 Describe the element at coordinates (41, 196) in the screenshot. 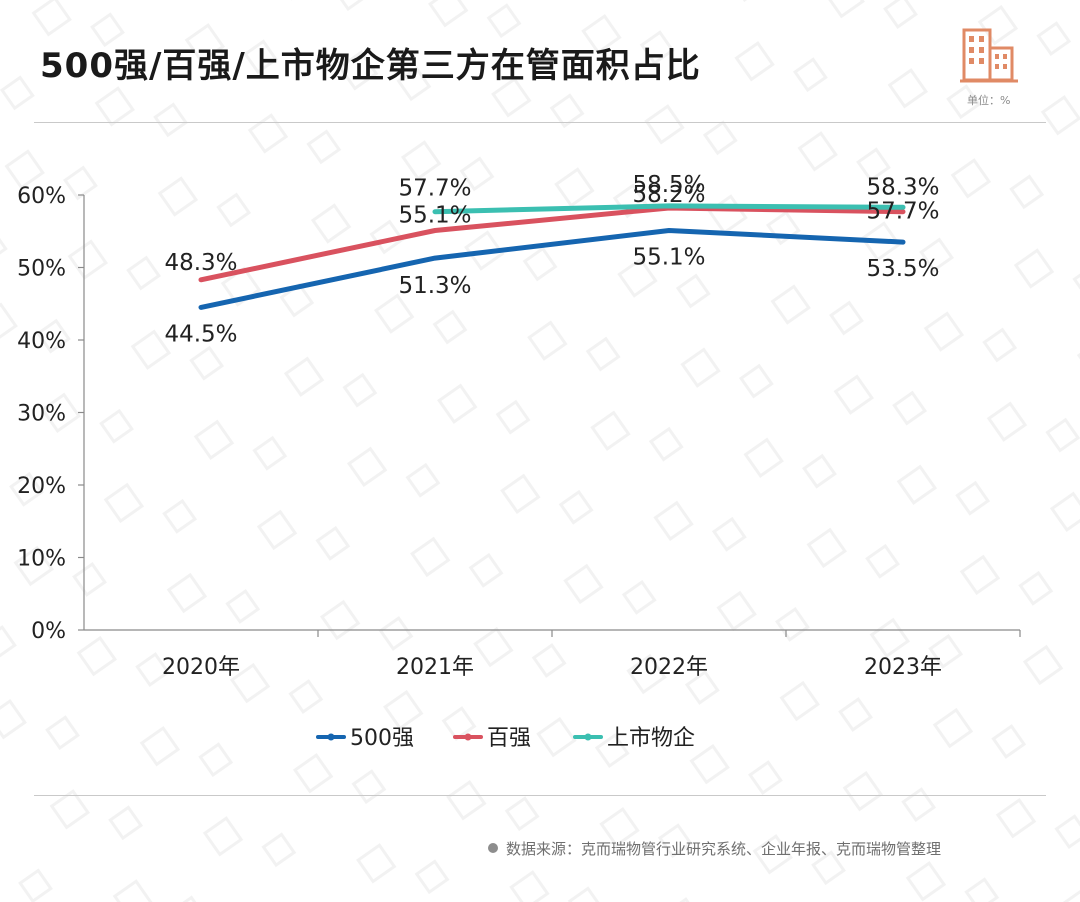

I see `y-tick-label: 60%` at that location.